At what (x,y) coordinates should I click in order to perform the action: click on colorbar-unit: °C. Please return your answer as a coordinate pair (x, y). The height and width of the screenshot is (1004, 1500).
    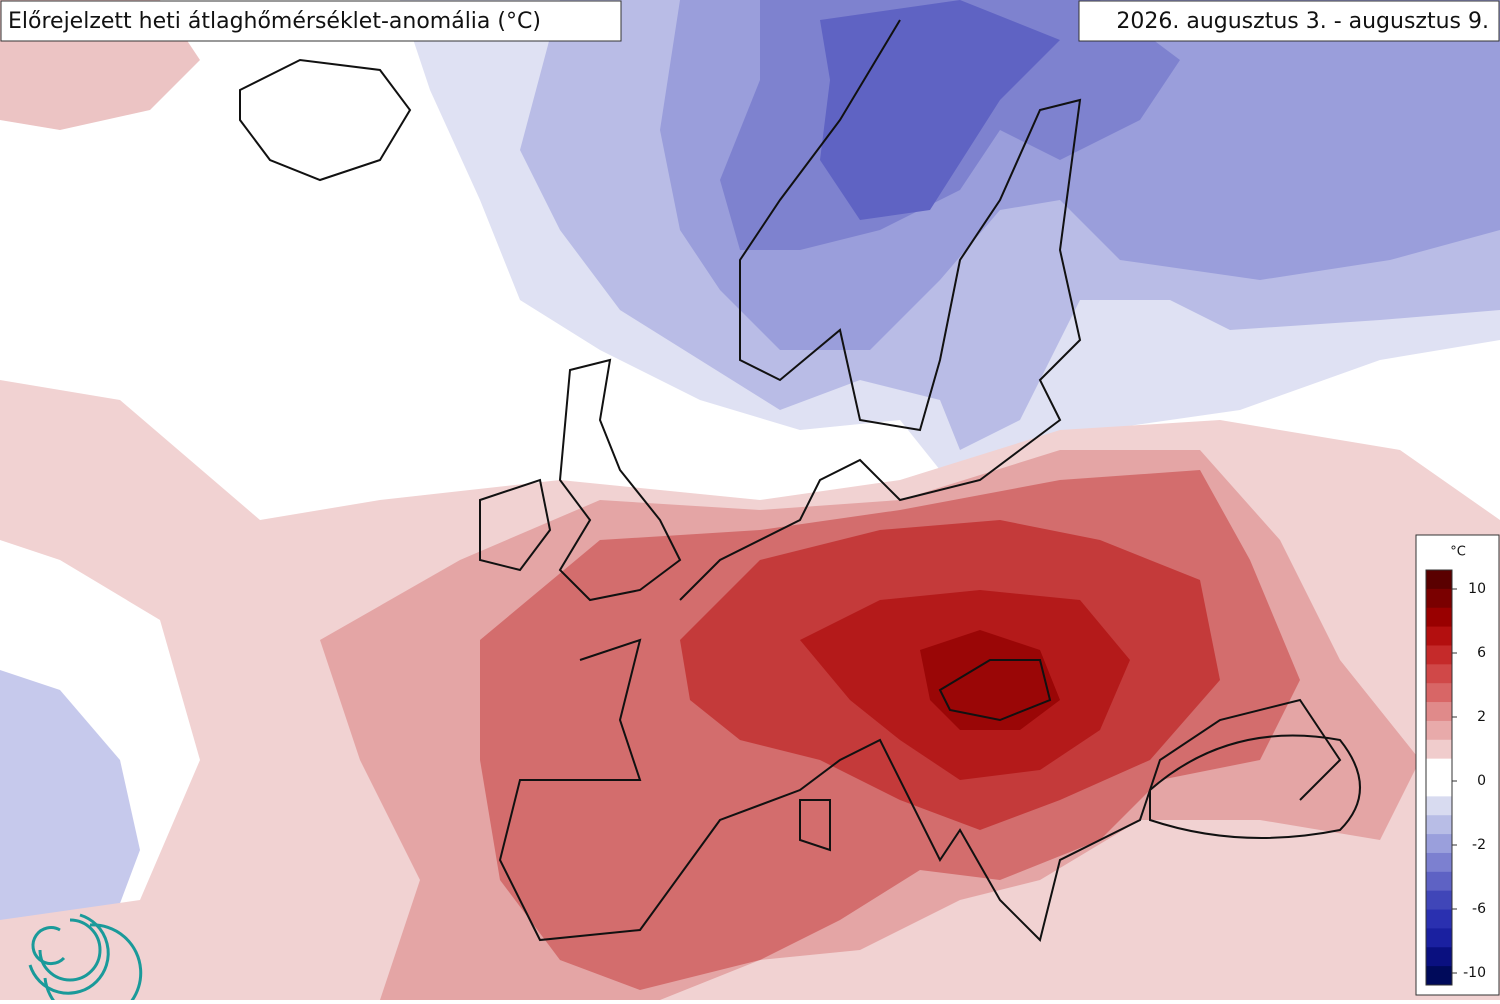
    Looking at the image, I should click on (1458, 552).